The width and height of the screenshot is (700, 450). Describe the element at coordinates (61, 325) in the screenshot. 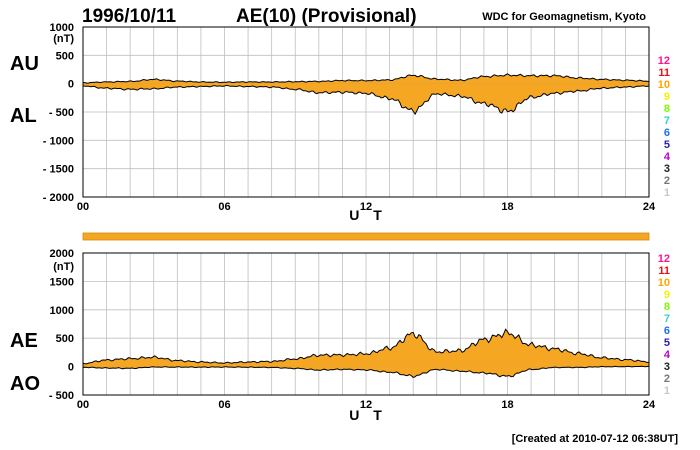

I see `ae-ao-y-ticks: 2000 1500 1000 500 0 - 500` at that location.